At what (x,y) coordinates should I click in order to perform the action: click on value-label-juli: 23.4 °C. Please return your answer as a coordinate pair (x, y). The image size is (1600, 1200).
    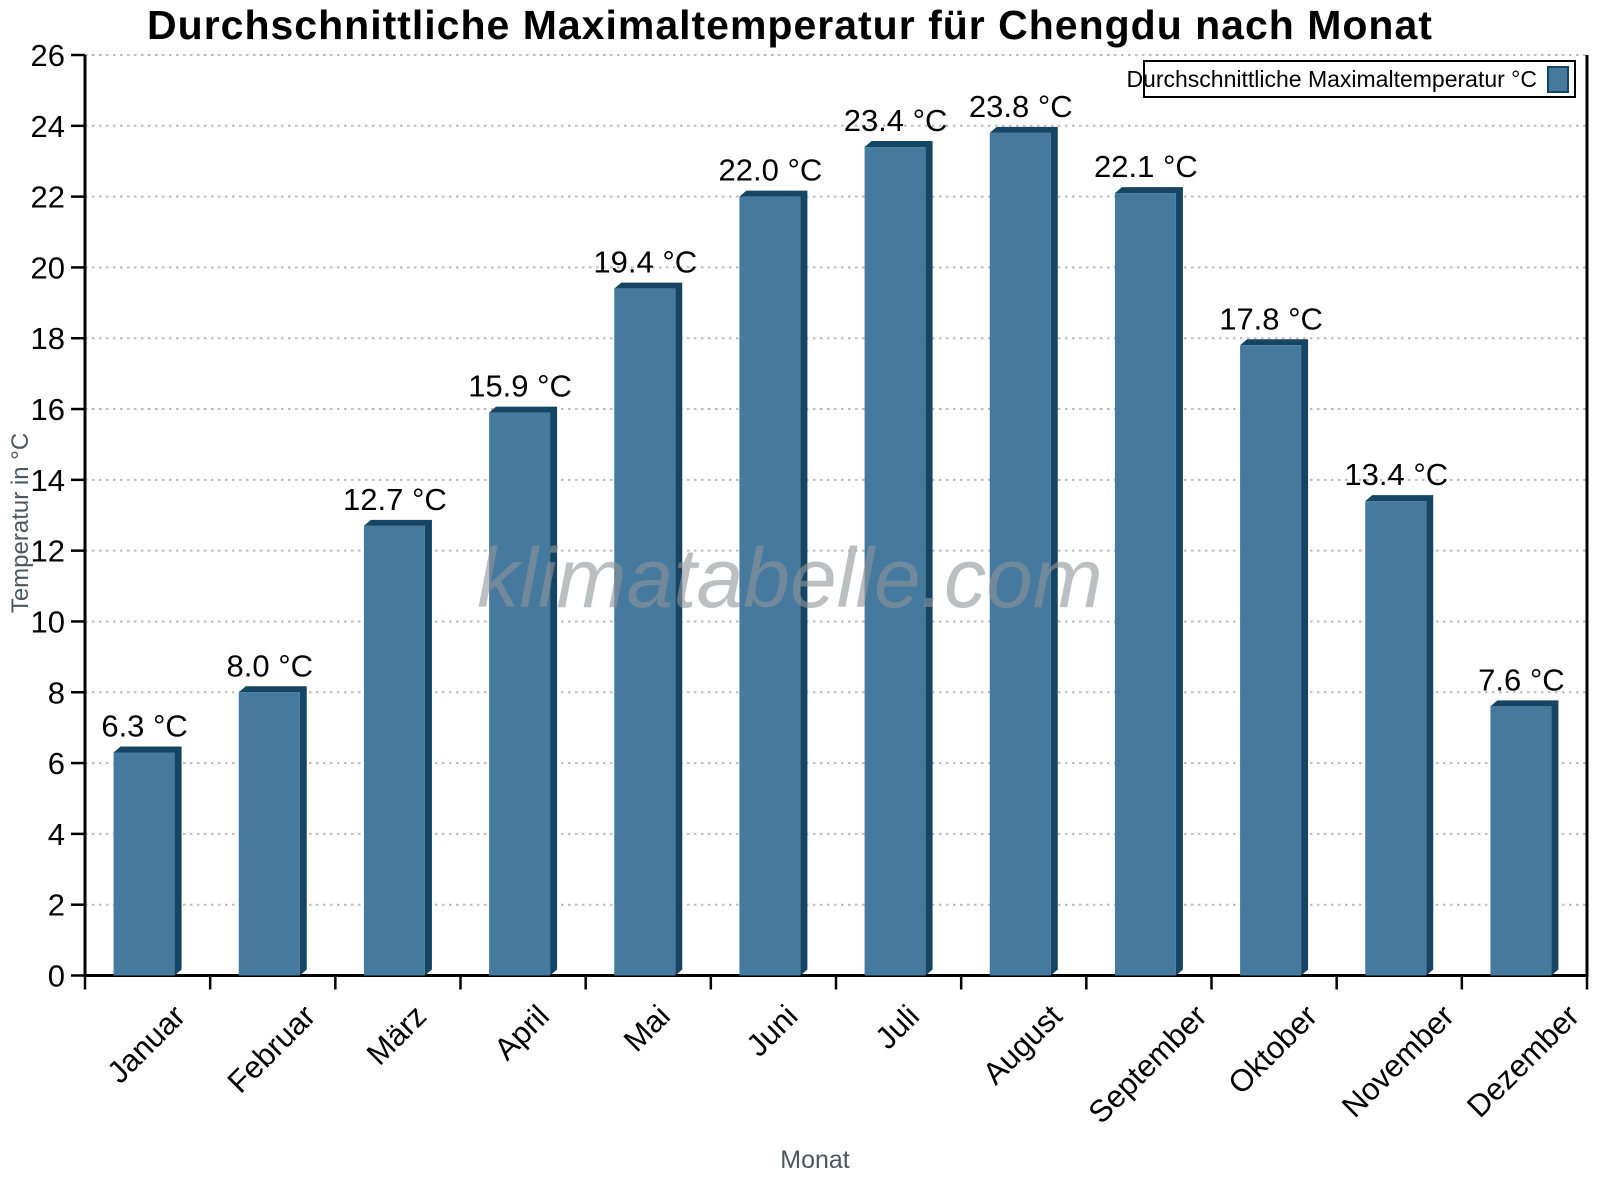
    Looking at the image, I should click on (896, 120).